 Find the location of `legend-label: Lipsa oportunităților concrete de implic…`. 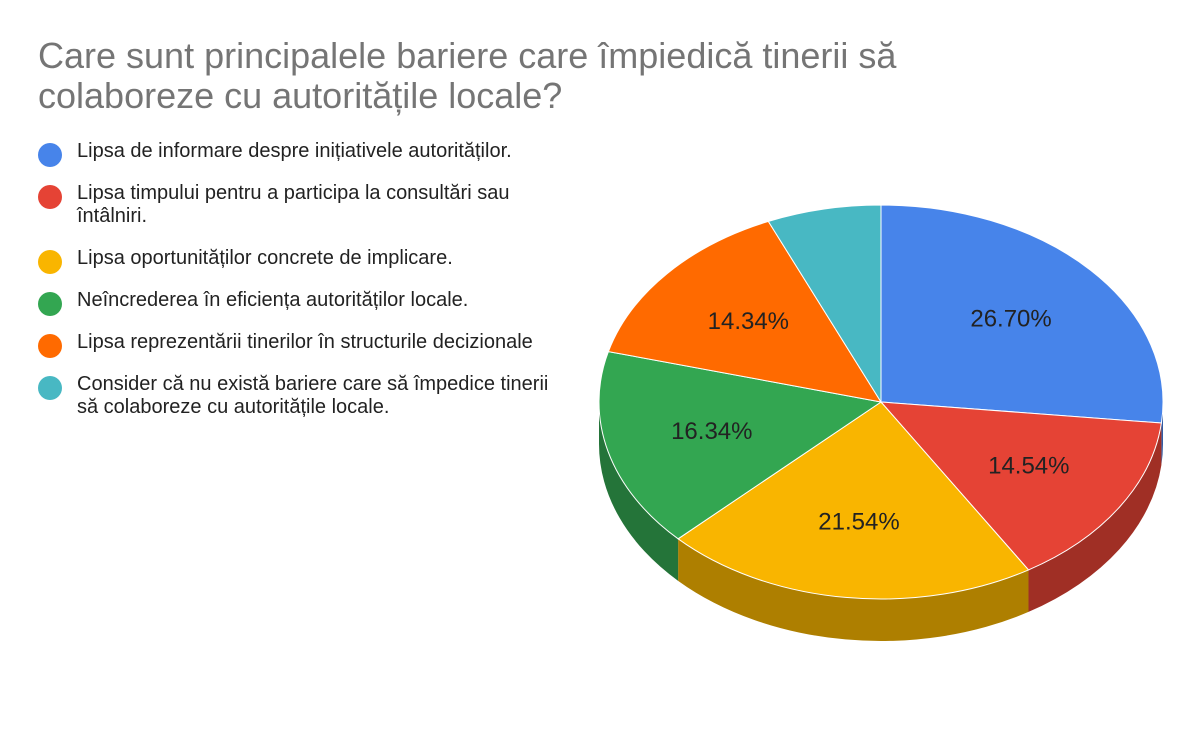

legend-label: Lipsa oportunităților concrete de implic… is located at coordinates (265, 258).